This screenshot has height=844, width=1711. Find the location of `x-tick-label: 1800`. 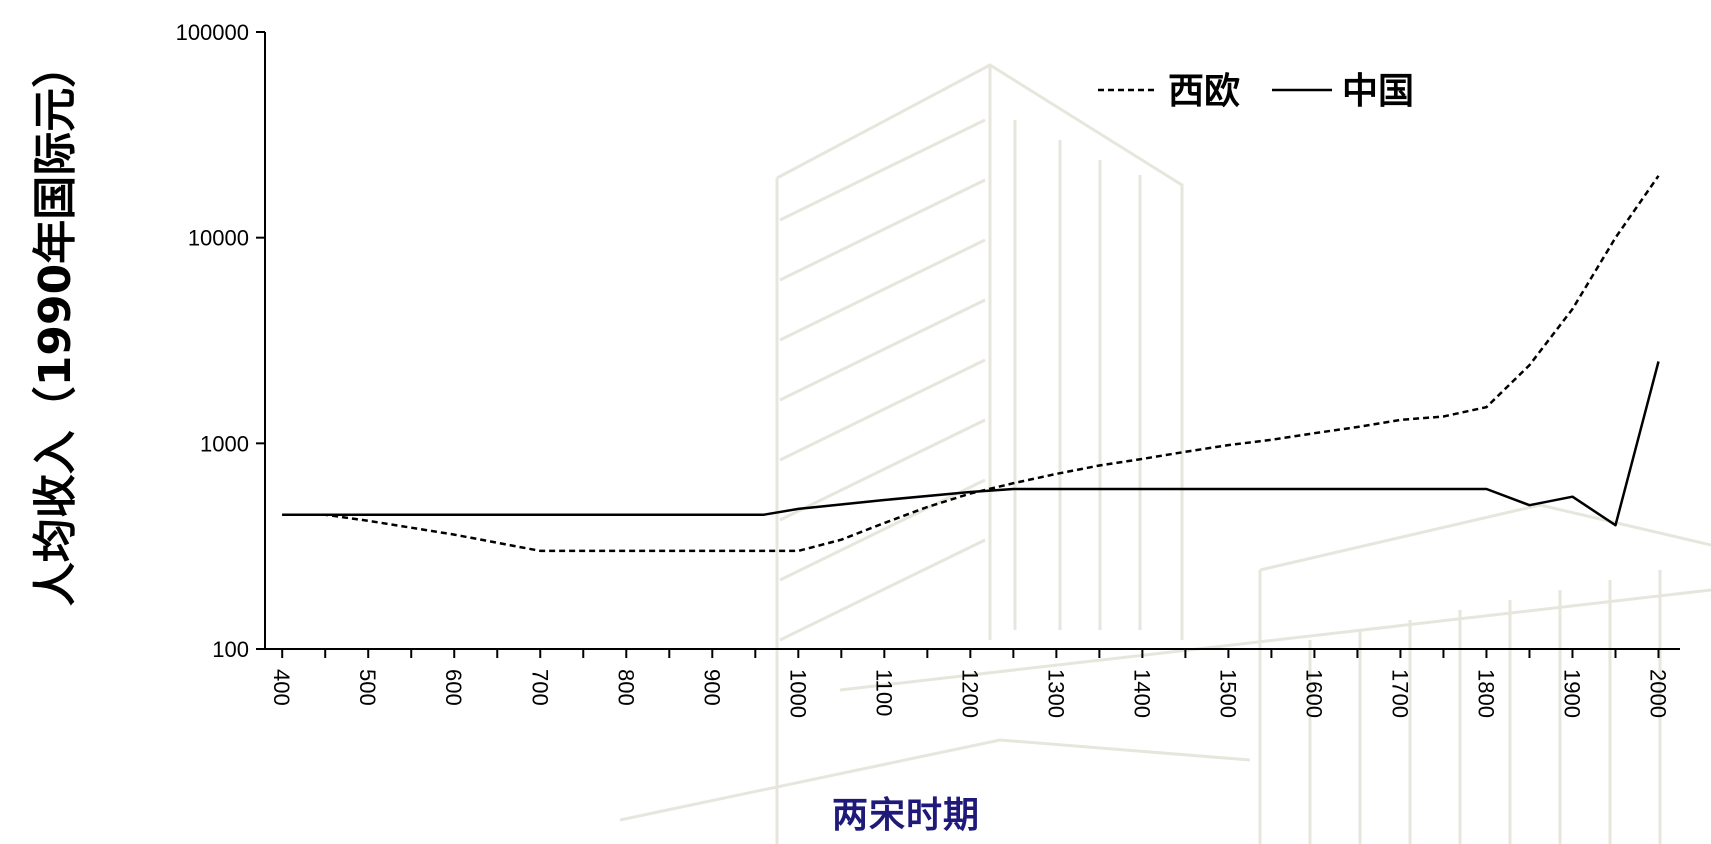

x-tick-label: 1800 is located at coordinates (1485, 693).